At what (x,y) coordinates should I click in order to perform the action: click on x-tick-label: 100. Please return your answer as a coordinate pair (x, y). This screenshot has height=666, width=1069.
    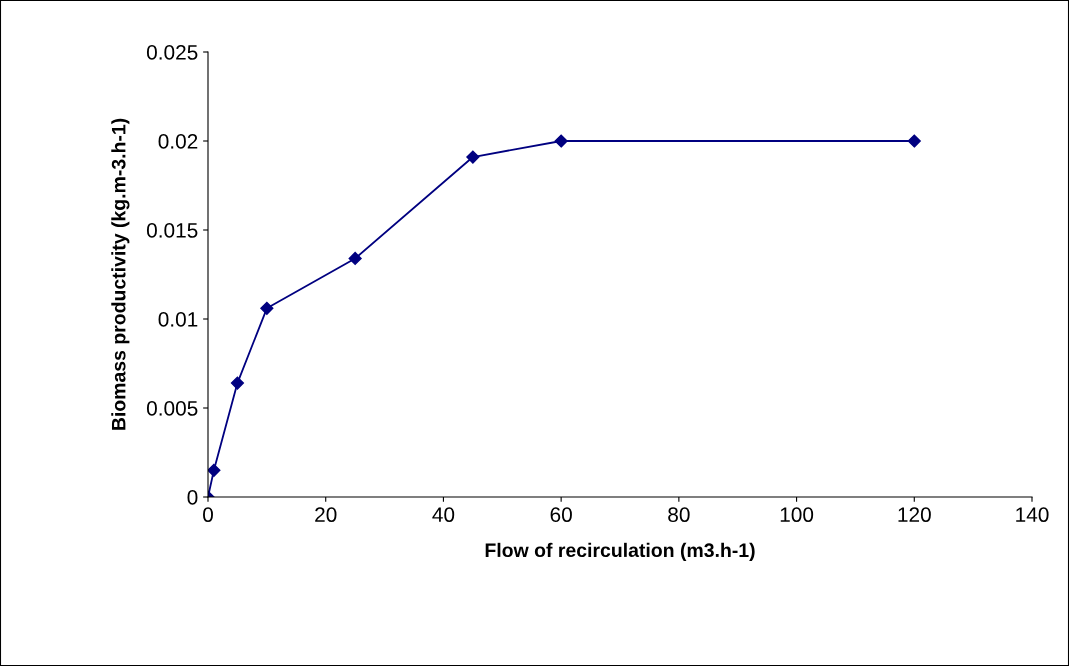
    Looking at the image, I should click on (797, 515).